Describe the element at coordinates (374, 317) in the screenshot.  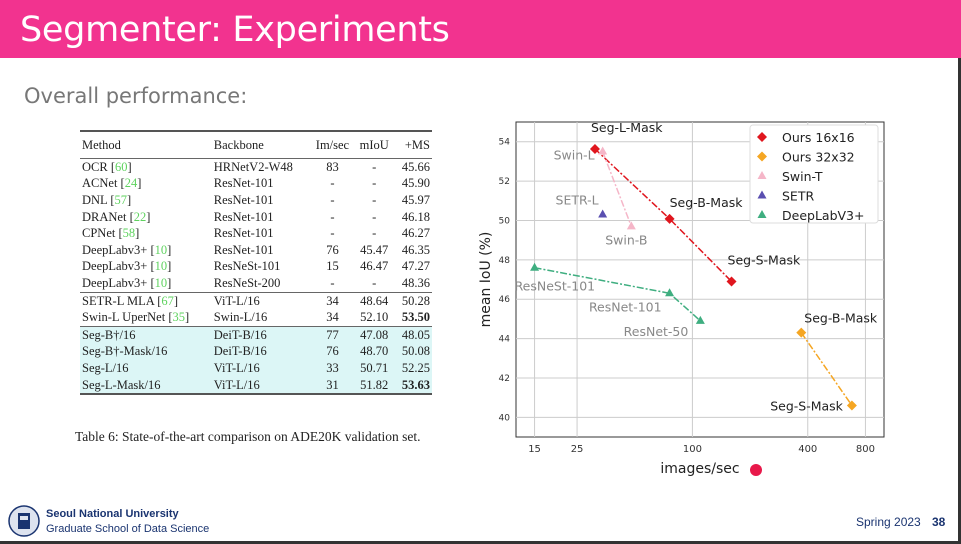
I see `miou-cell: 52.10` at that location.